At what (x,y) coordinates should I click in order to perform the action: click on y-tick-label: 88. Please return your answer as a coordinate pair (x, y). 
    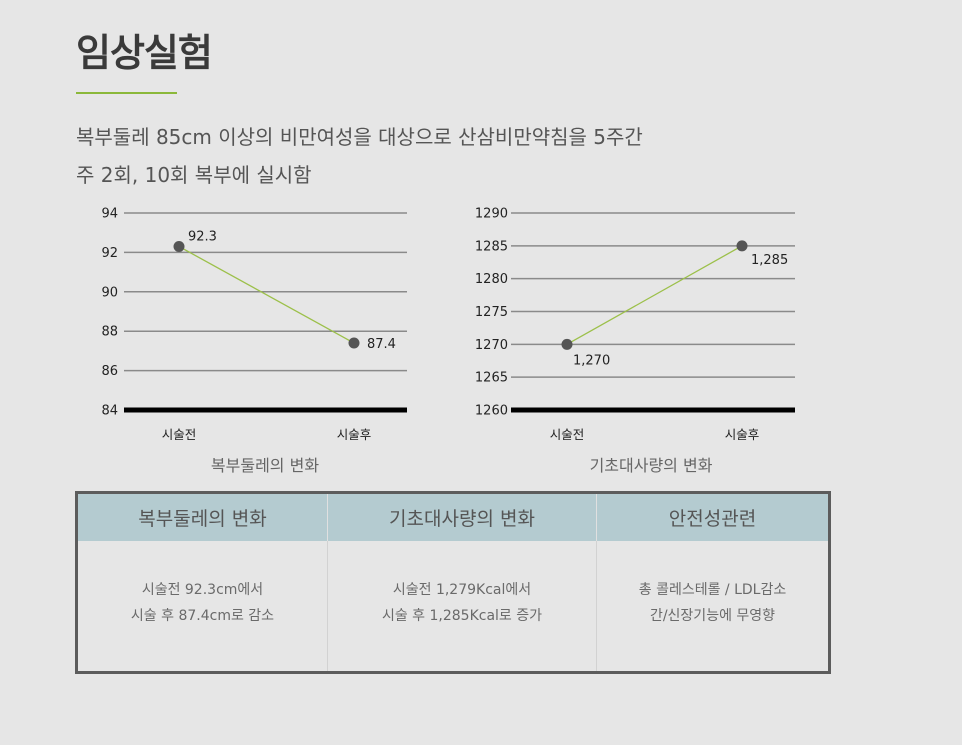
    Looking at the image, I should click on (109, 332).